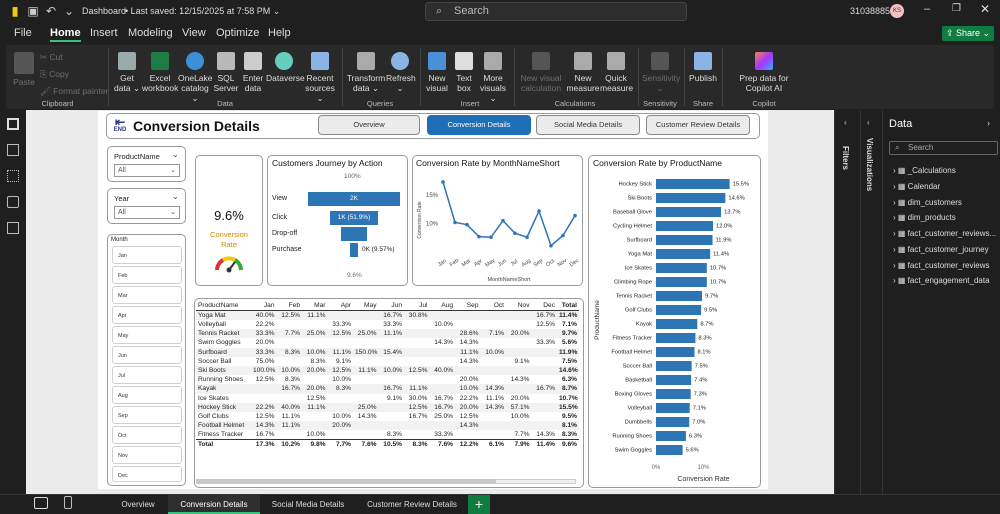 Image resolution: width=1000 pixels, height=514 pixels. Describe the element at coordinates (764, 72) in the screenshot. I see `prep-data-copilot-button: Prep data for Copilot AI` at that location.